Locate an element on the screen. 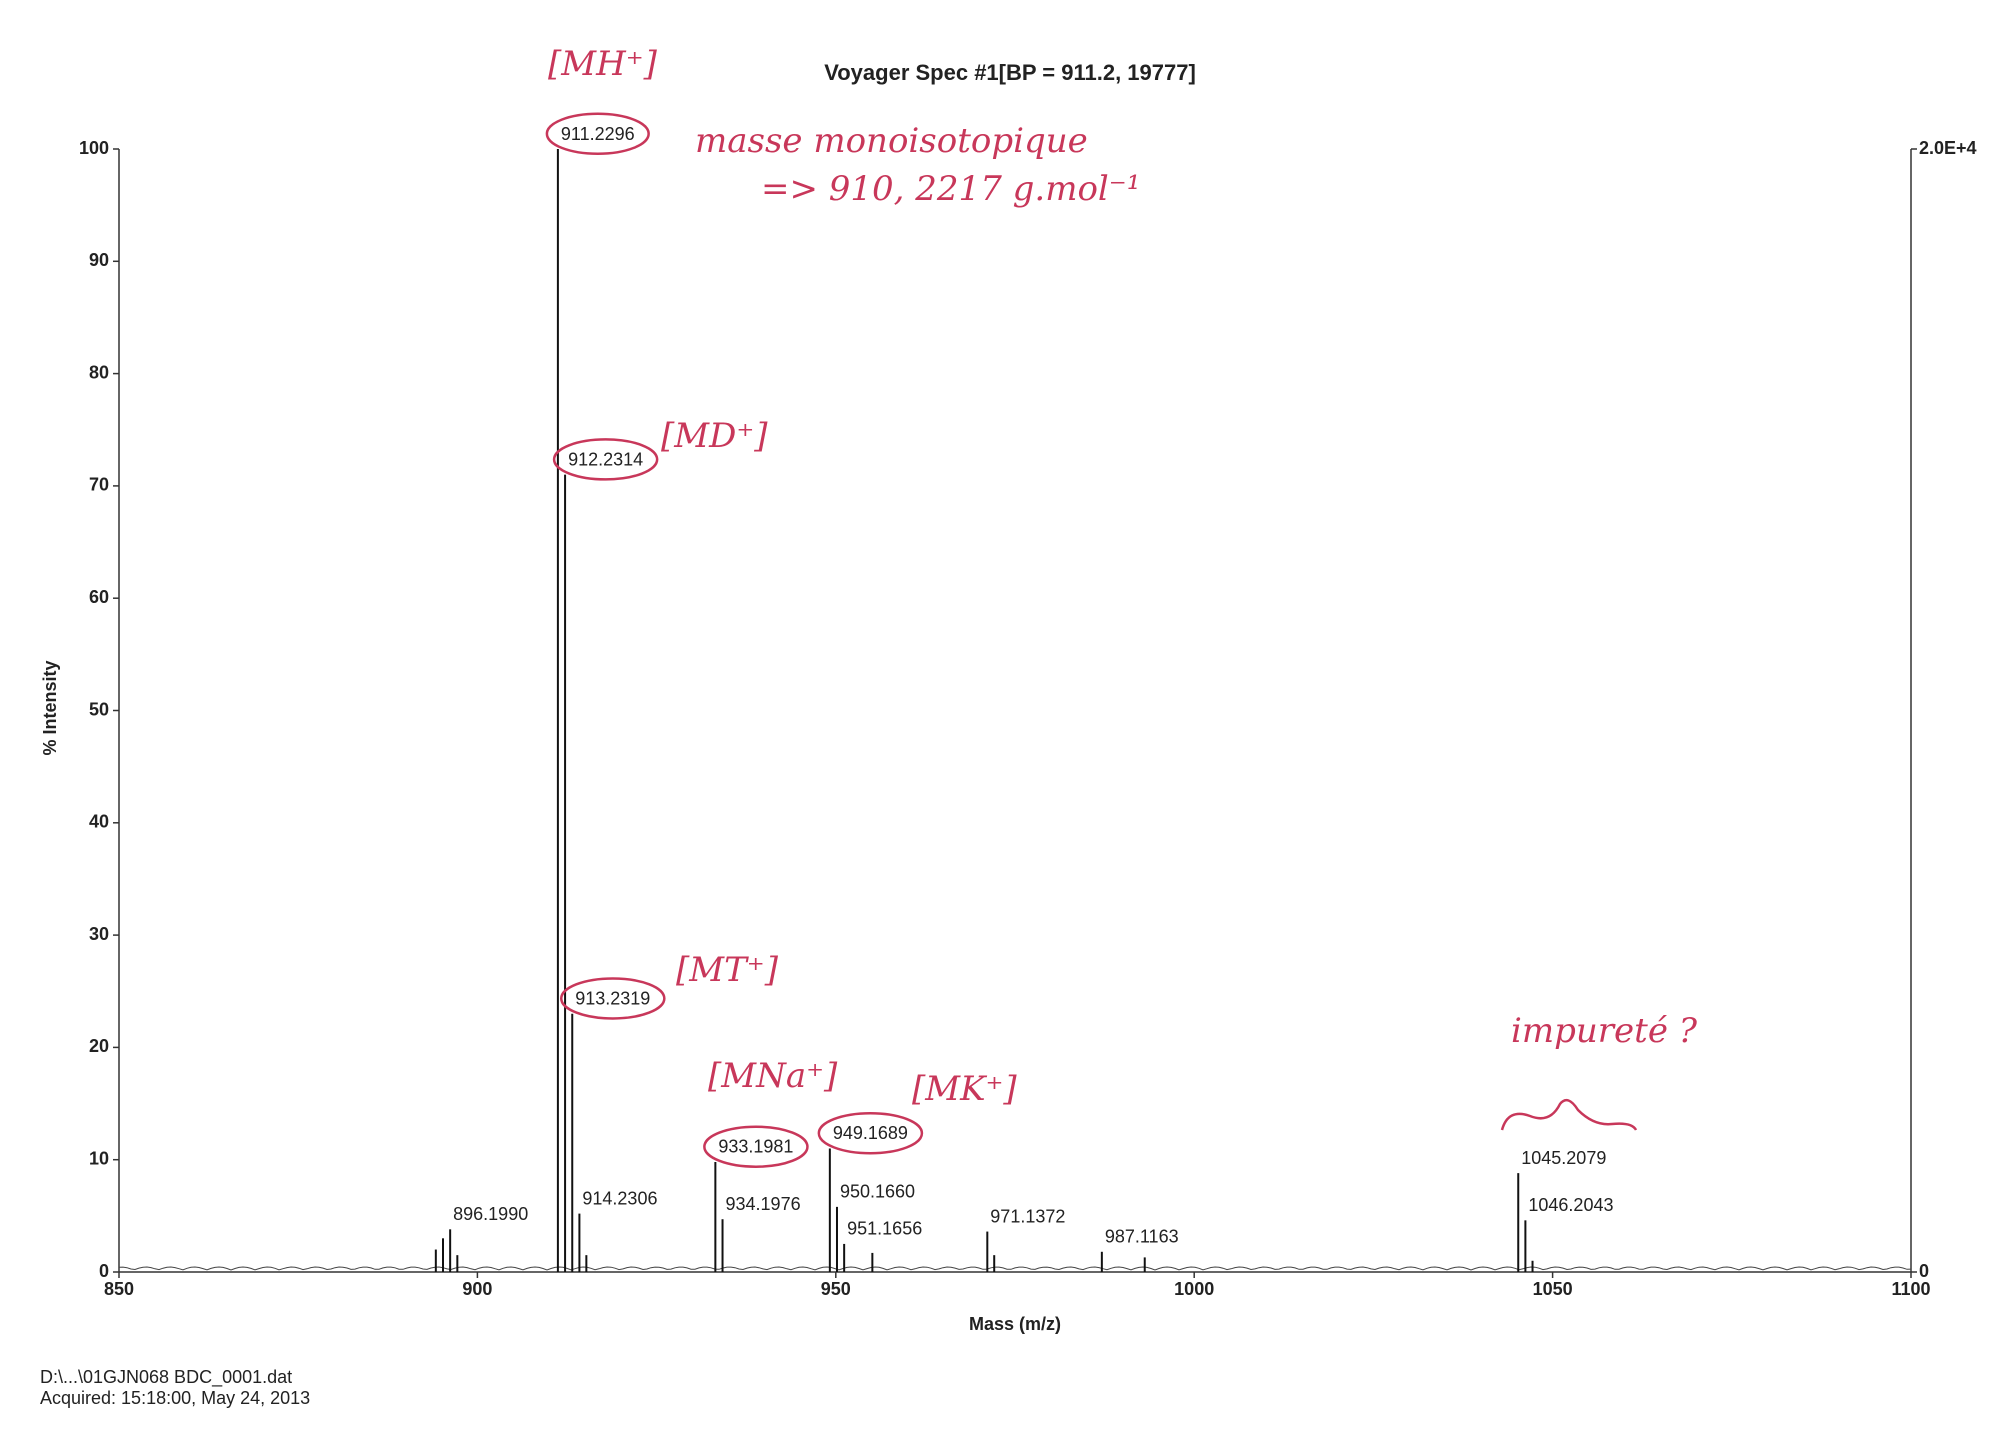 The image size is (2000, 1448). y-tick-label: 30 is located at coordinates (99, 934).